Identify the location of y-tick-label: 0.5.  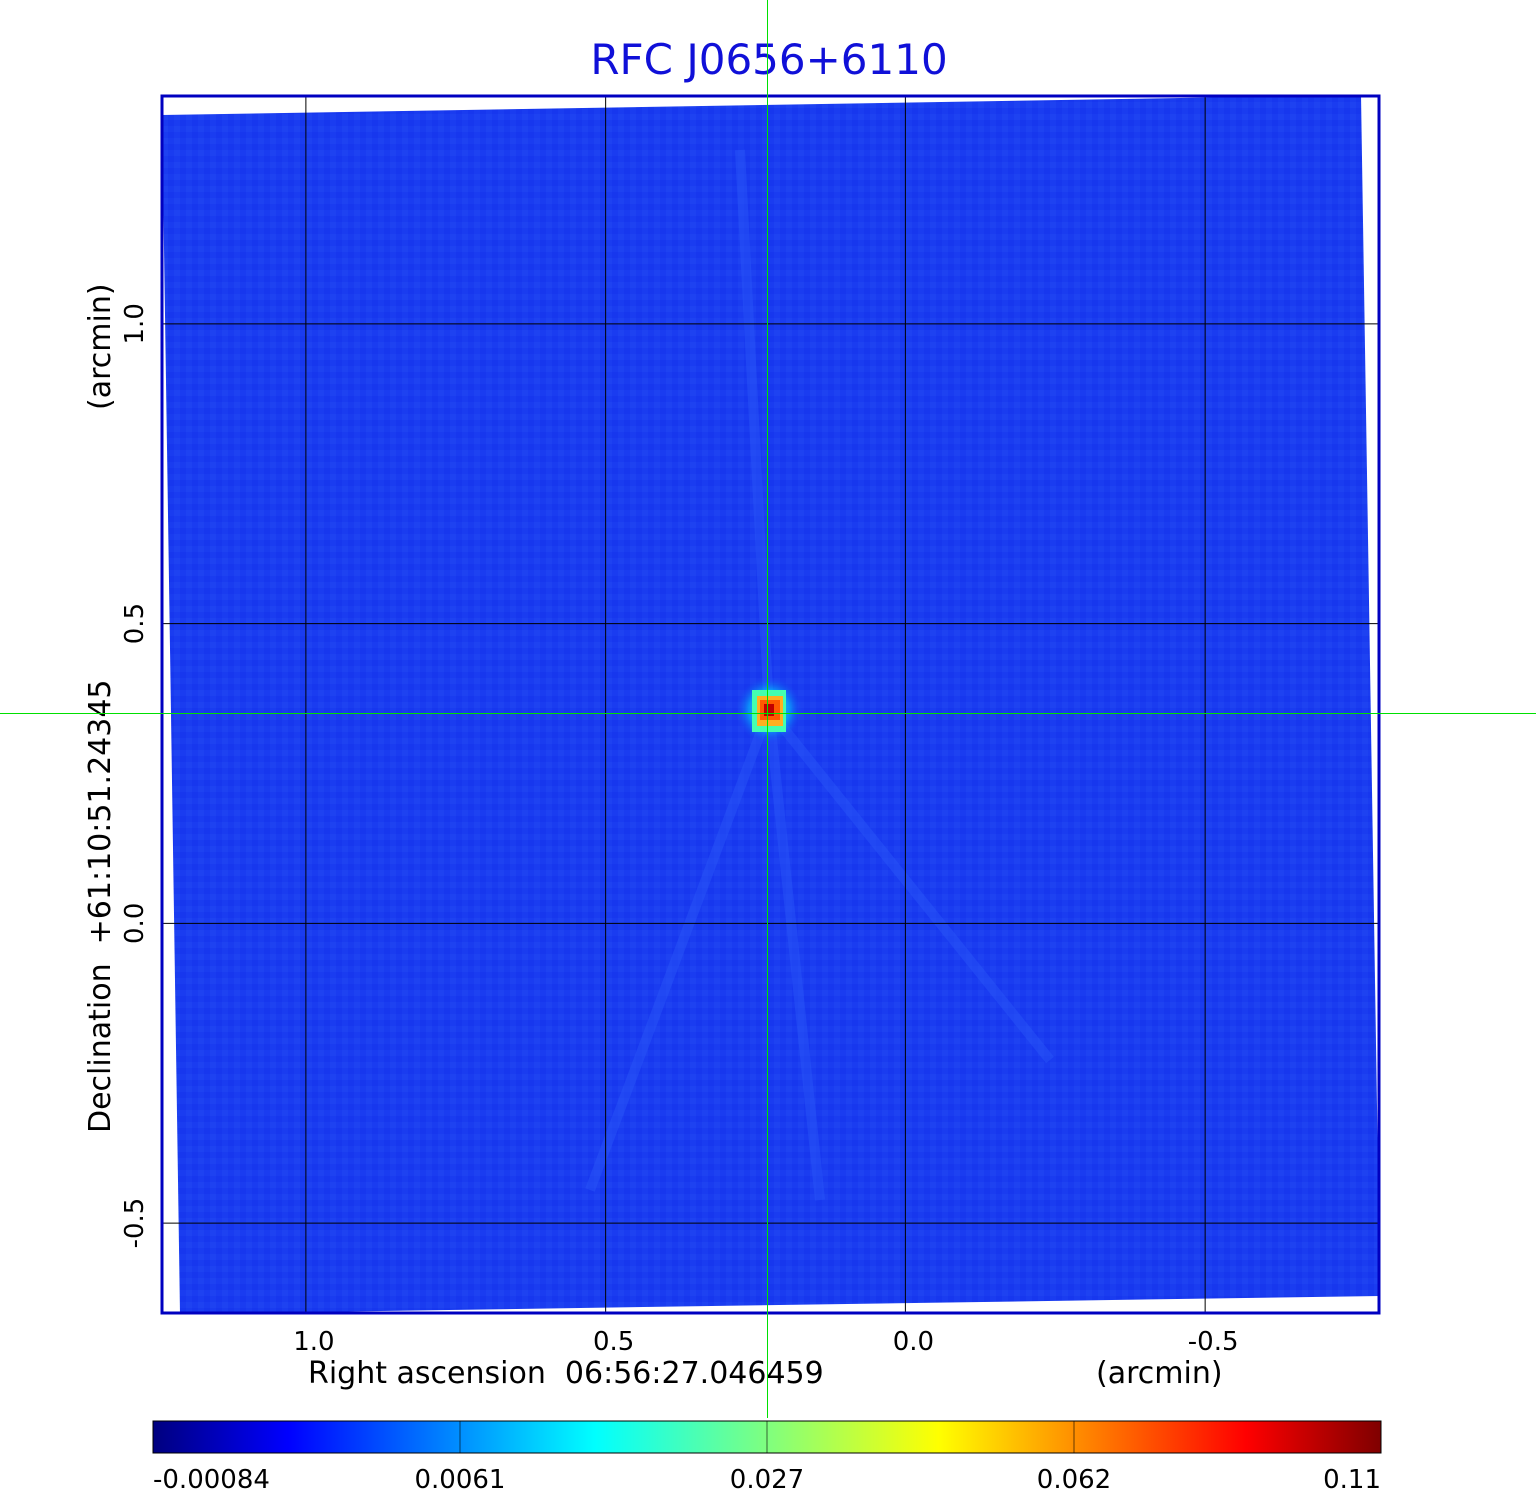
(135, 623).